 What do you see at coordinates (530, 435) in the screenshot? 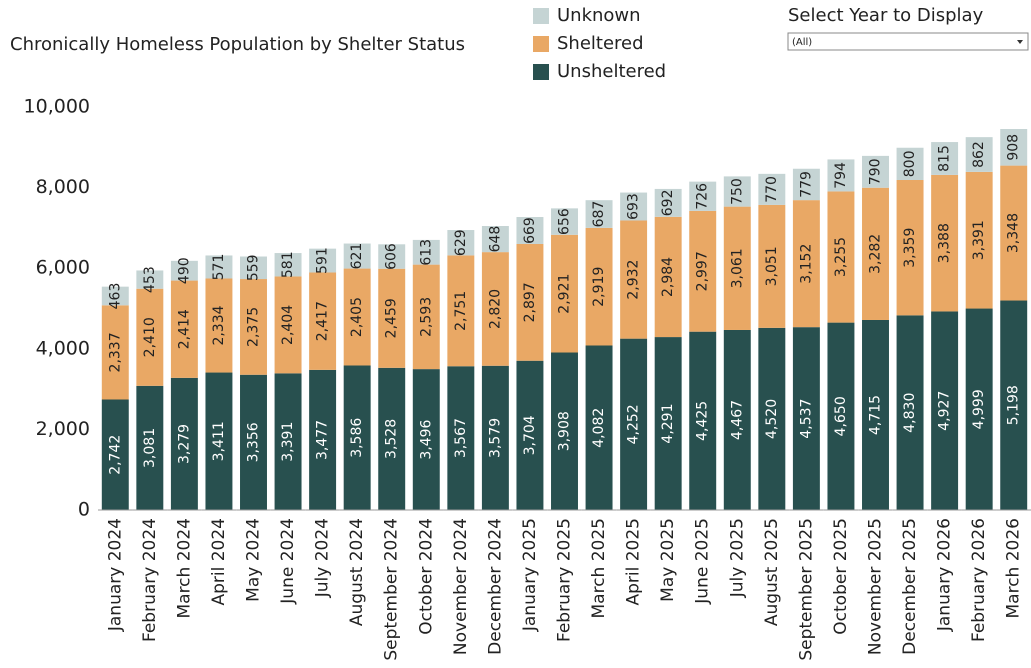
I see `value-label: 3,704` at bounding box center [530, 435].